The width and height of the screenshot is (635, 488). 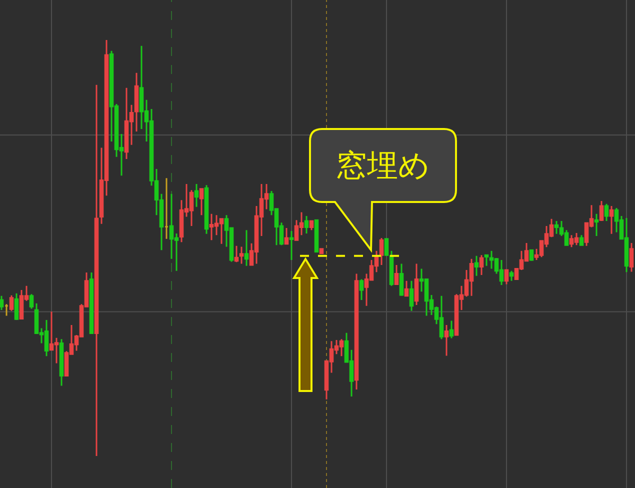 I want to click on ref-line-label: 窓埋め, so click(x=383, y=166).